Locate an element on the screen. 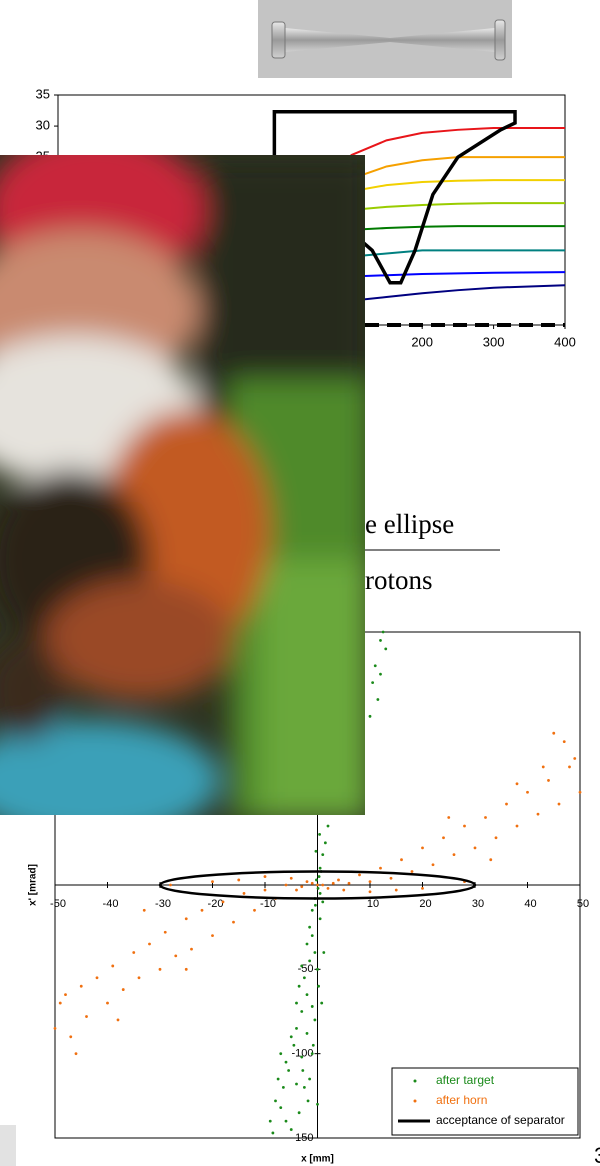  x-tick-label: -40 is located at coordinates (111, 904).